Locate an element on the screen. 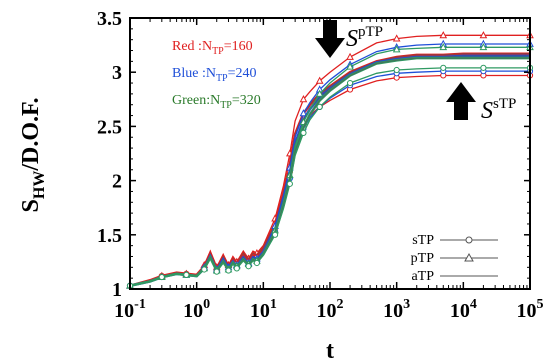 The image size is (546, 362). x-tick-label: 10⁻¹ is located at coordinates (130, 309).